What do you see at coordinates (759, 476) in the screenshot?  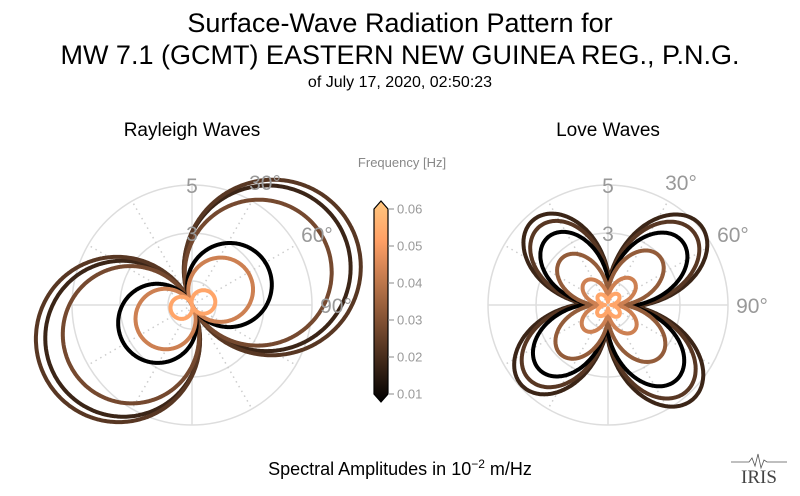 I see `iris-logo-text: IRIS` at bounding box center [759, 476].